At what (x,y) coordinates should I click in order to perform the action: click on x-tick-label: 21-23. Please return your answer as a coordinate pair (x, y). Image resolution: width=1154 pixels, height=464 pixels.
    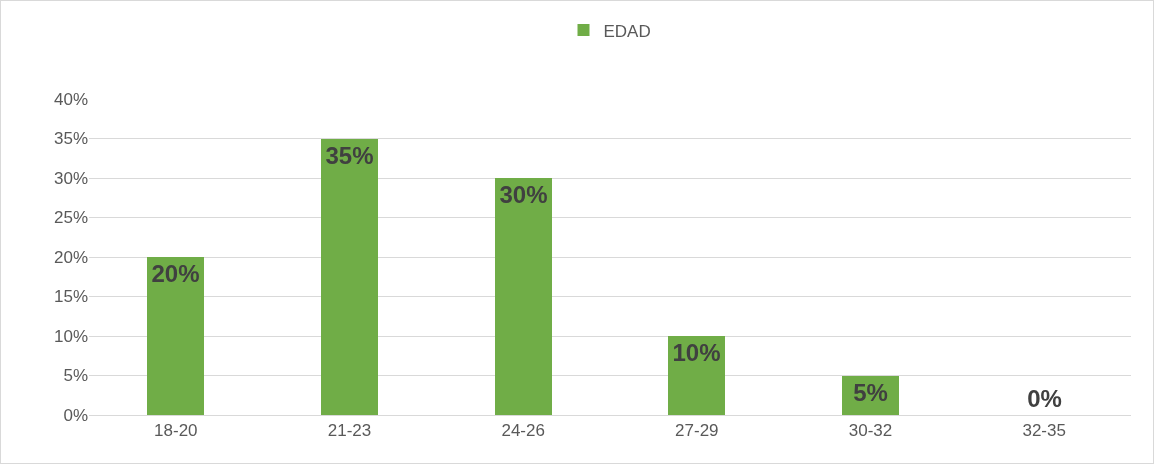
    Looking at the image, I should click on (349, 431).